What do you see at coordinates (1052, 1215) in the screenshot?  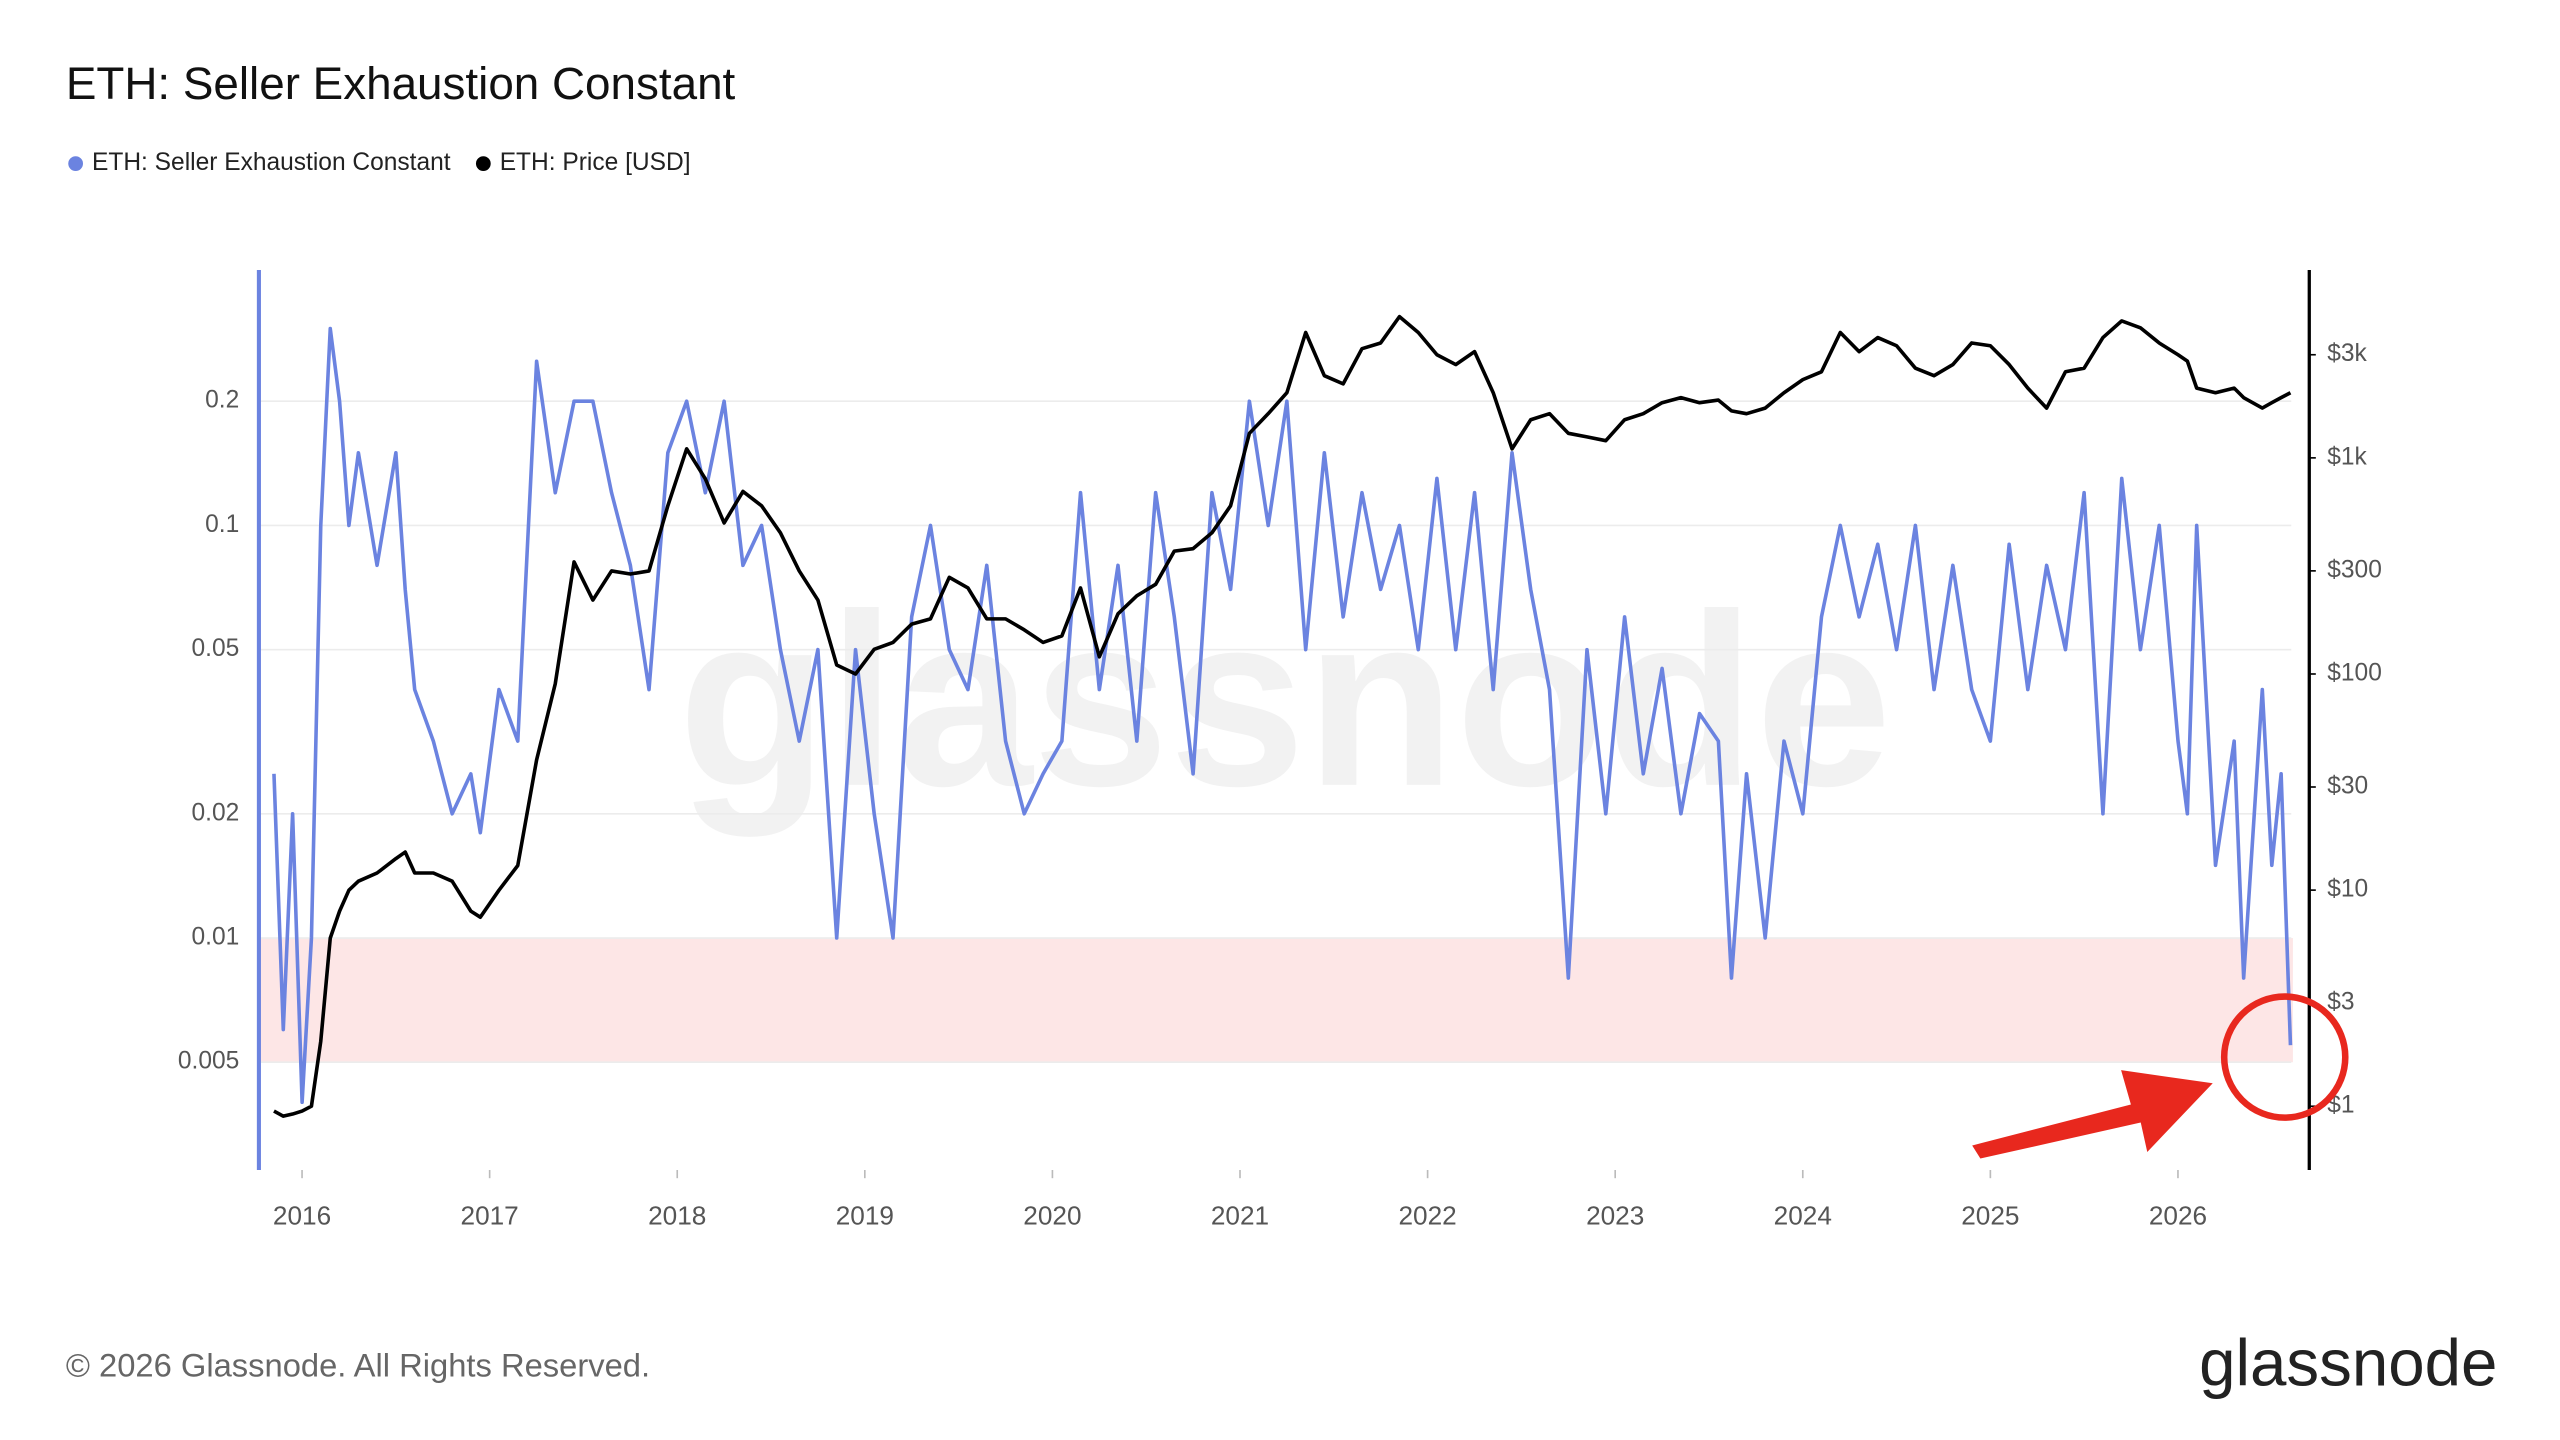 I see `x-tick-label: 2020` at bounding box center [1052, 1215].